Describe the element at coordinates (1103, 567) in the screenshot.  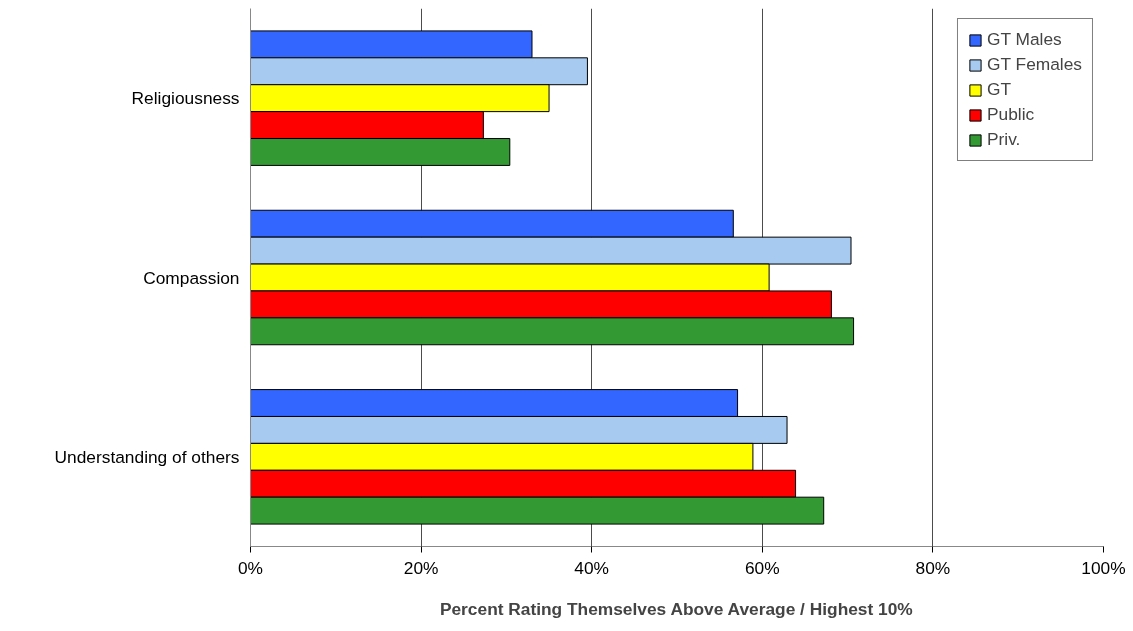
I see `x-tick-label: 100%` at that location.